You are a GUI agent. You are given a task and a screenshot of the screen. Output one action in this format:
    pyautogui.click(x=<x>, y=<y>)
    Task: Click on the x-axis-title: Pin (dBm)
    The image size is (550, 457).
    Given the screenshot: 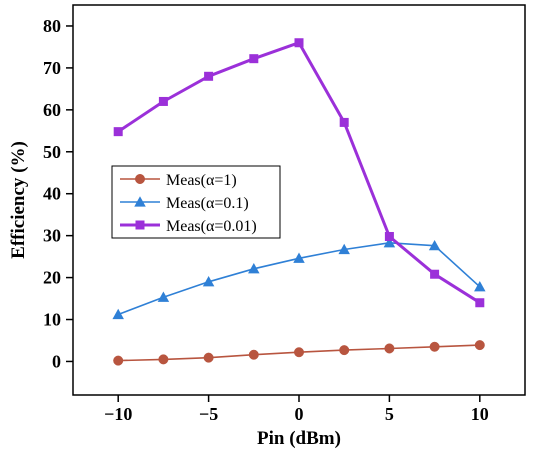 What is the action you would take?
    pyautogui.click(x=299, y=438)
    